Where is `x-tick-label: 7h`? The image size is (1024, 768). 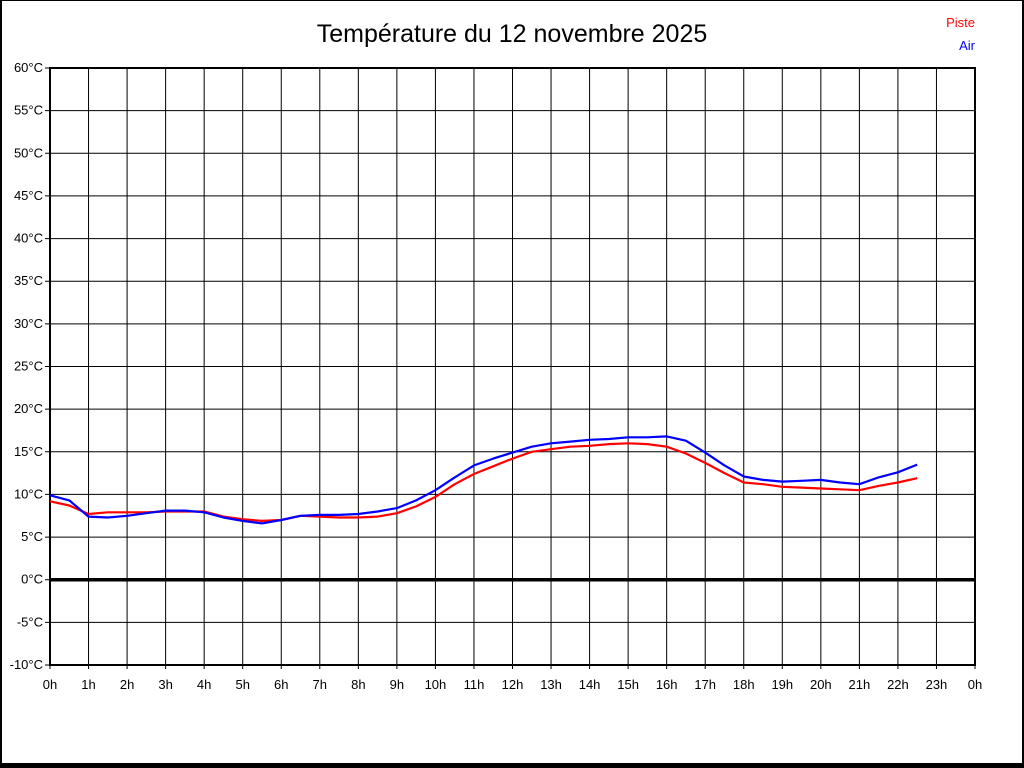
x-tick-label: 7h is located at coordinates (320, 684).